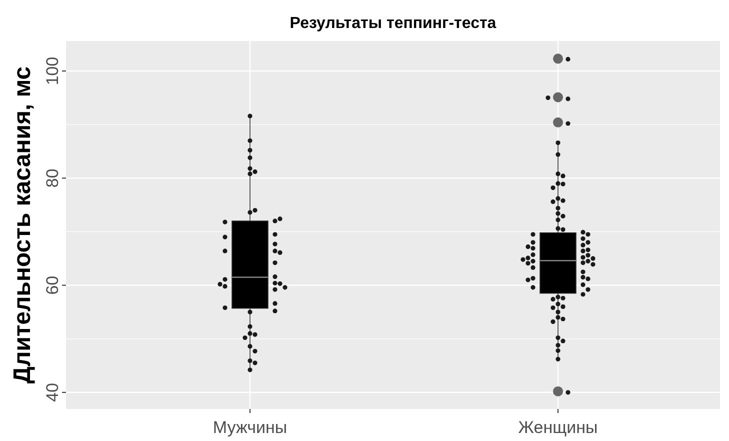 The width and height of the screenshot is (729, 441). What do you see at coordinates (52, 71) in the screenshot?
I see `y-tick-label: 100` at bounding box center [52, 71].